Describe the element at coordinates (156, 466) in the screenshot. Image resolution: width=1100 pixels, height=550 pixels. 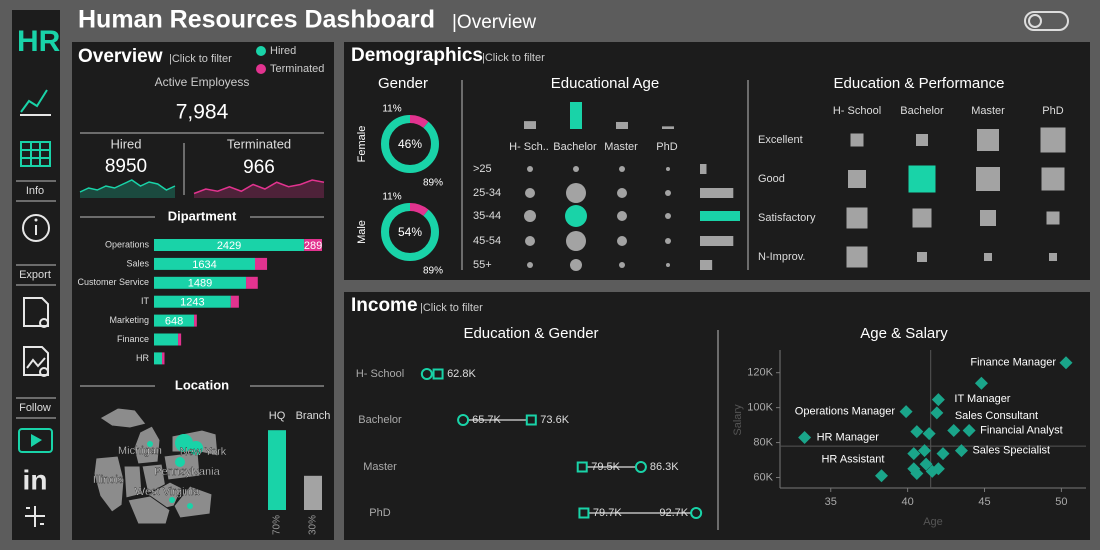
I see `map` at that location.